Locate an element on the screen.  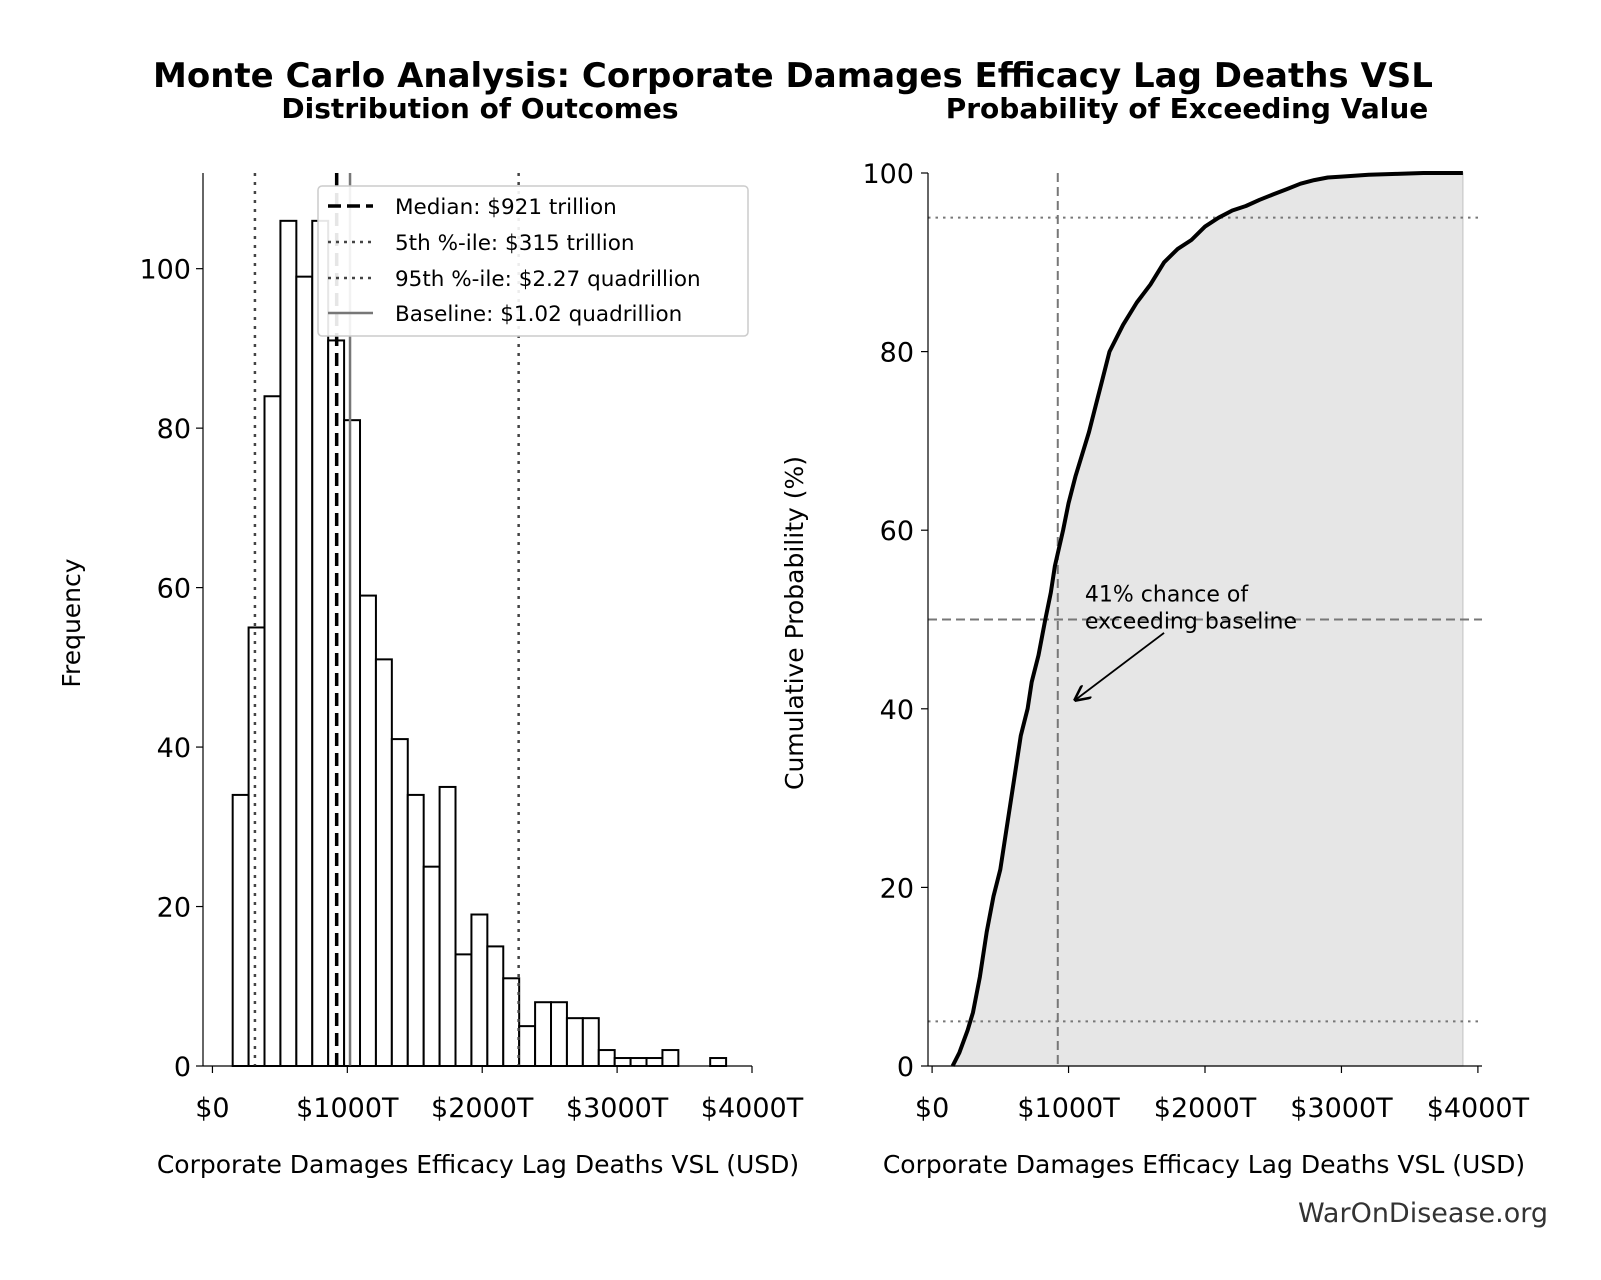
legend-box is located at coordinates (533, 261).